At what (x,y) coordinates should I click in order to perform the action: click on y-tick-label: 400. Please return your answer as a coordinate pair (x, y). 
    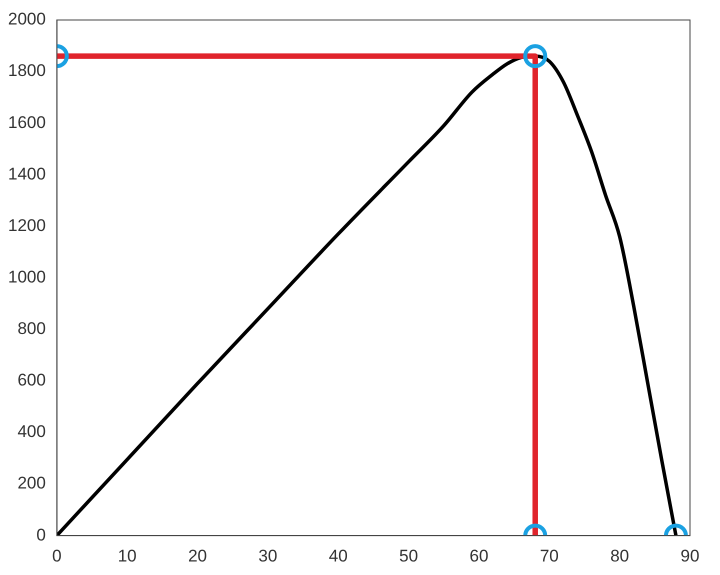
    Looking at the image, I should click on (31, 432).